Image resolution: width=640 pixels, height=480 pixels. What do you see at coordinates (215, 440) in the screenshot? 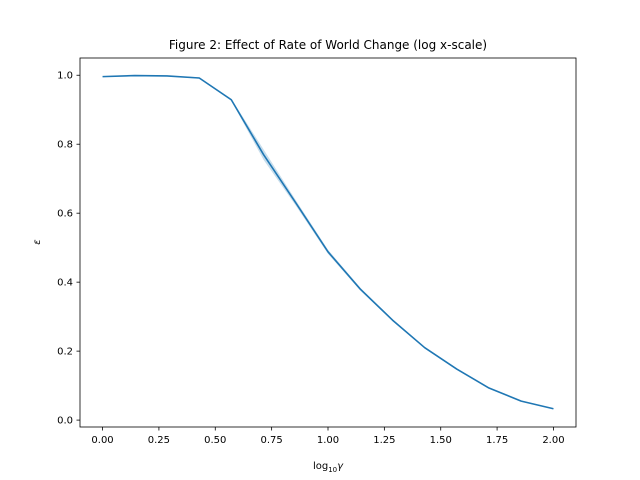
I see `x-tick-label: 0.50` at bounding box center [215, 440].